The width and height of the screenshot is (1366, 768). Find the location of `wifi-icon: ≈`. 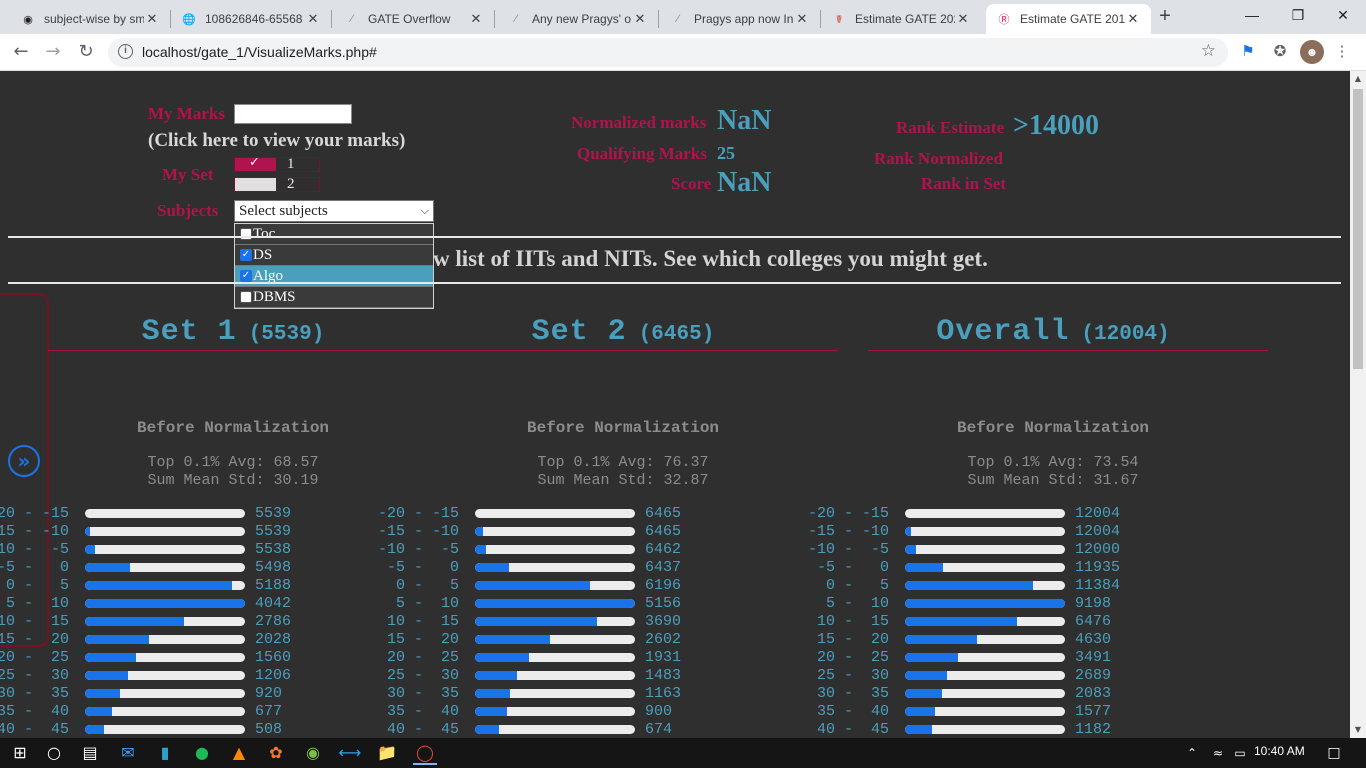

wifi-icon: ≈ is located at coordinates (1218, 753).